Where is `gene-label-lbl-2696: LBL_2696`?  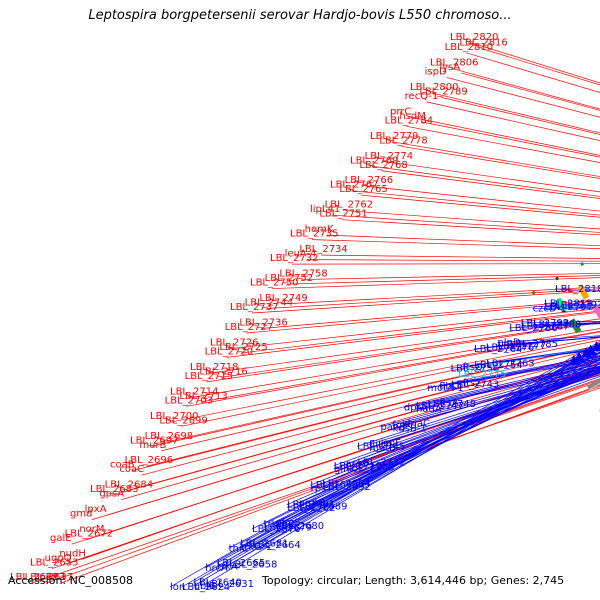 gene-label-lbl-2696: LBL_2696 is located at coordinates (149, 460).